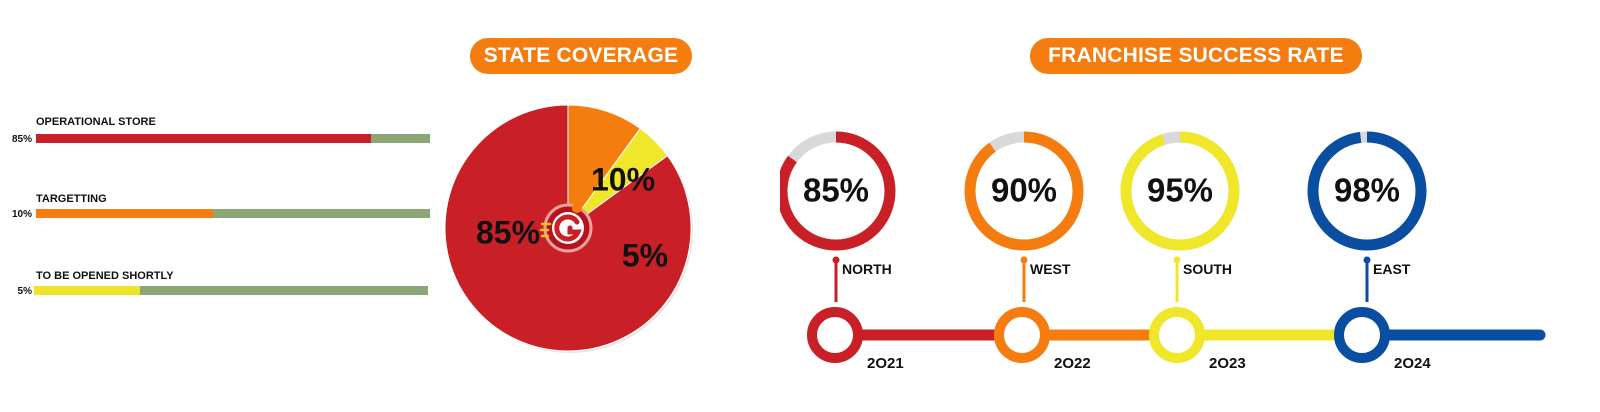 This screenshot has height=412, width=1600. I want to click on region-label: WEST, so click(1050, 269).